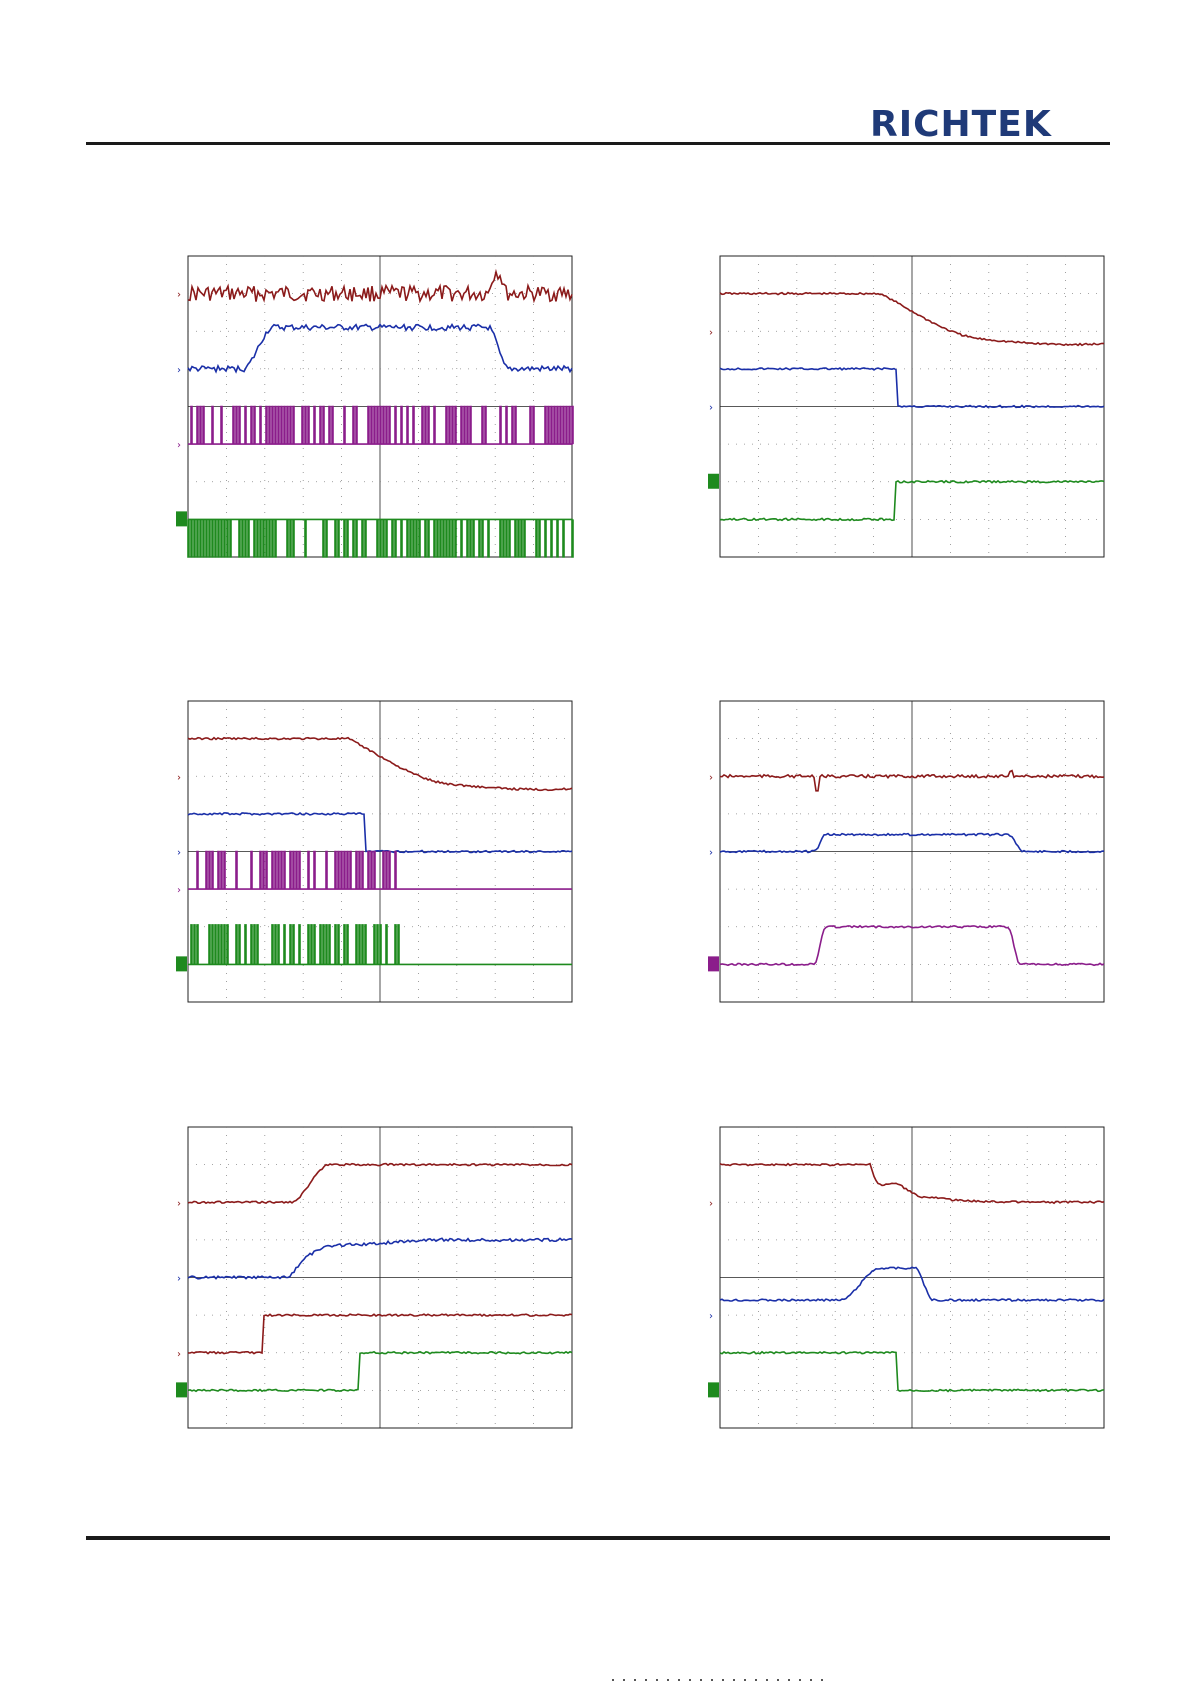 The width and height of the screenshot is (1191, 1685). I want to click on scope-capture-3: ››››, so click(374, 851).